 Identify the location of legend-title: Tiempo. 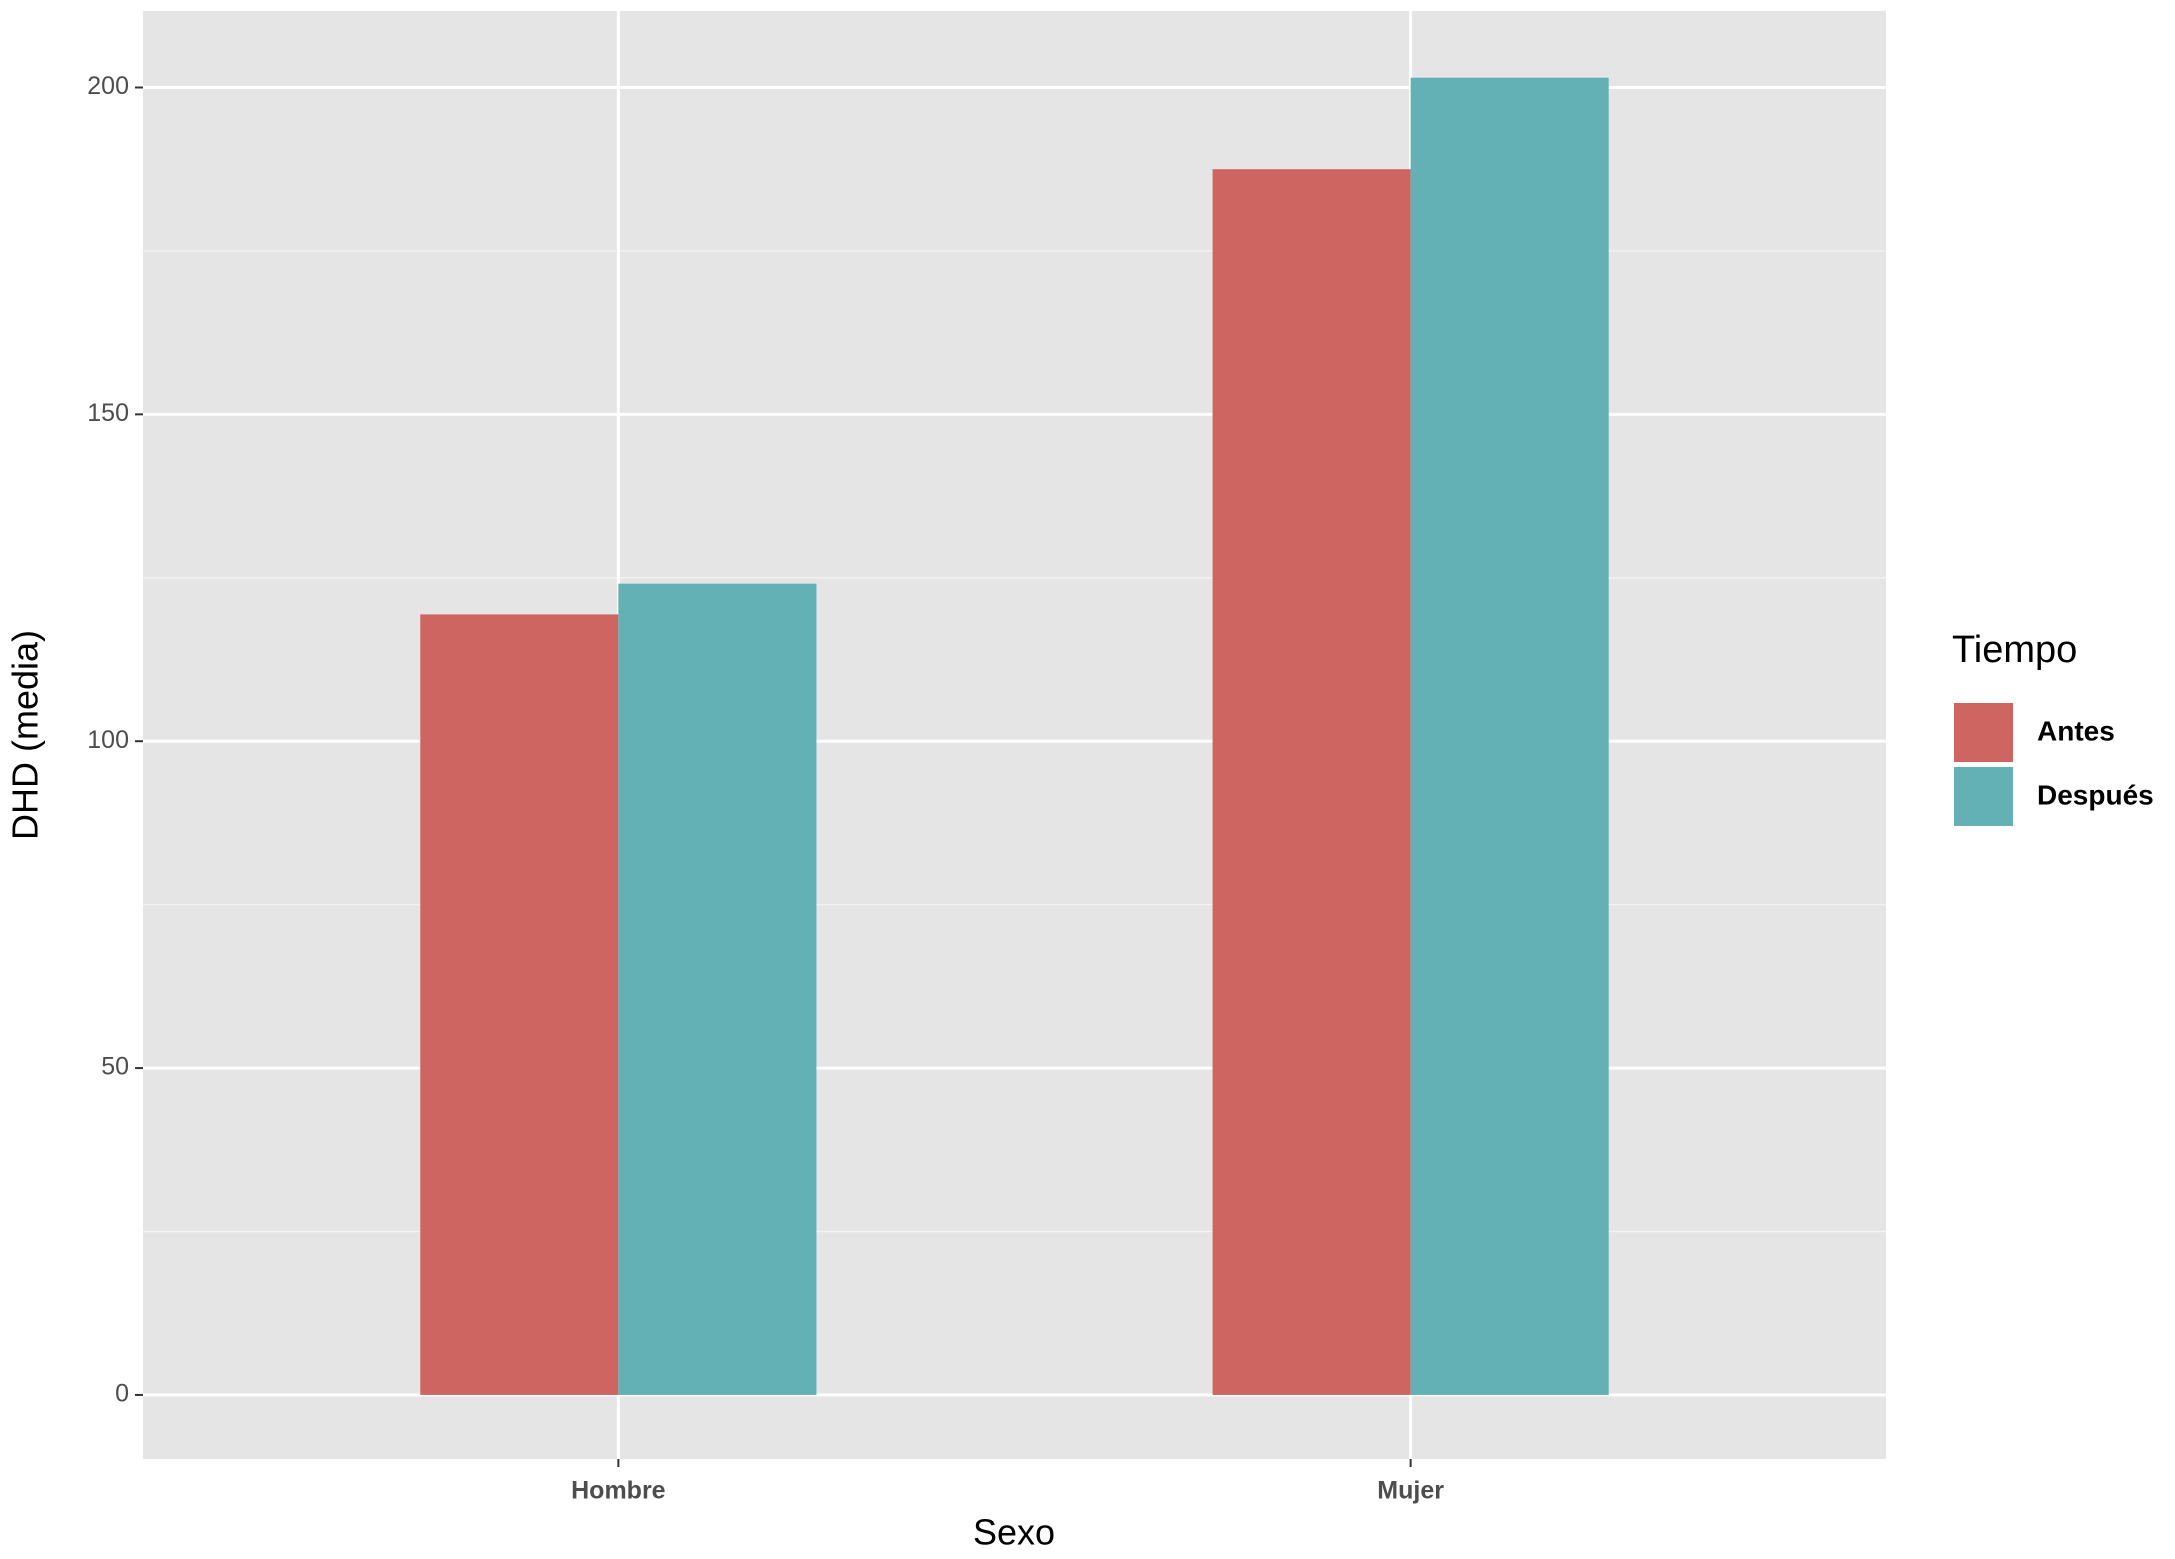
(2014, 650).